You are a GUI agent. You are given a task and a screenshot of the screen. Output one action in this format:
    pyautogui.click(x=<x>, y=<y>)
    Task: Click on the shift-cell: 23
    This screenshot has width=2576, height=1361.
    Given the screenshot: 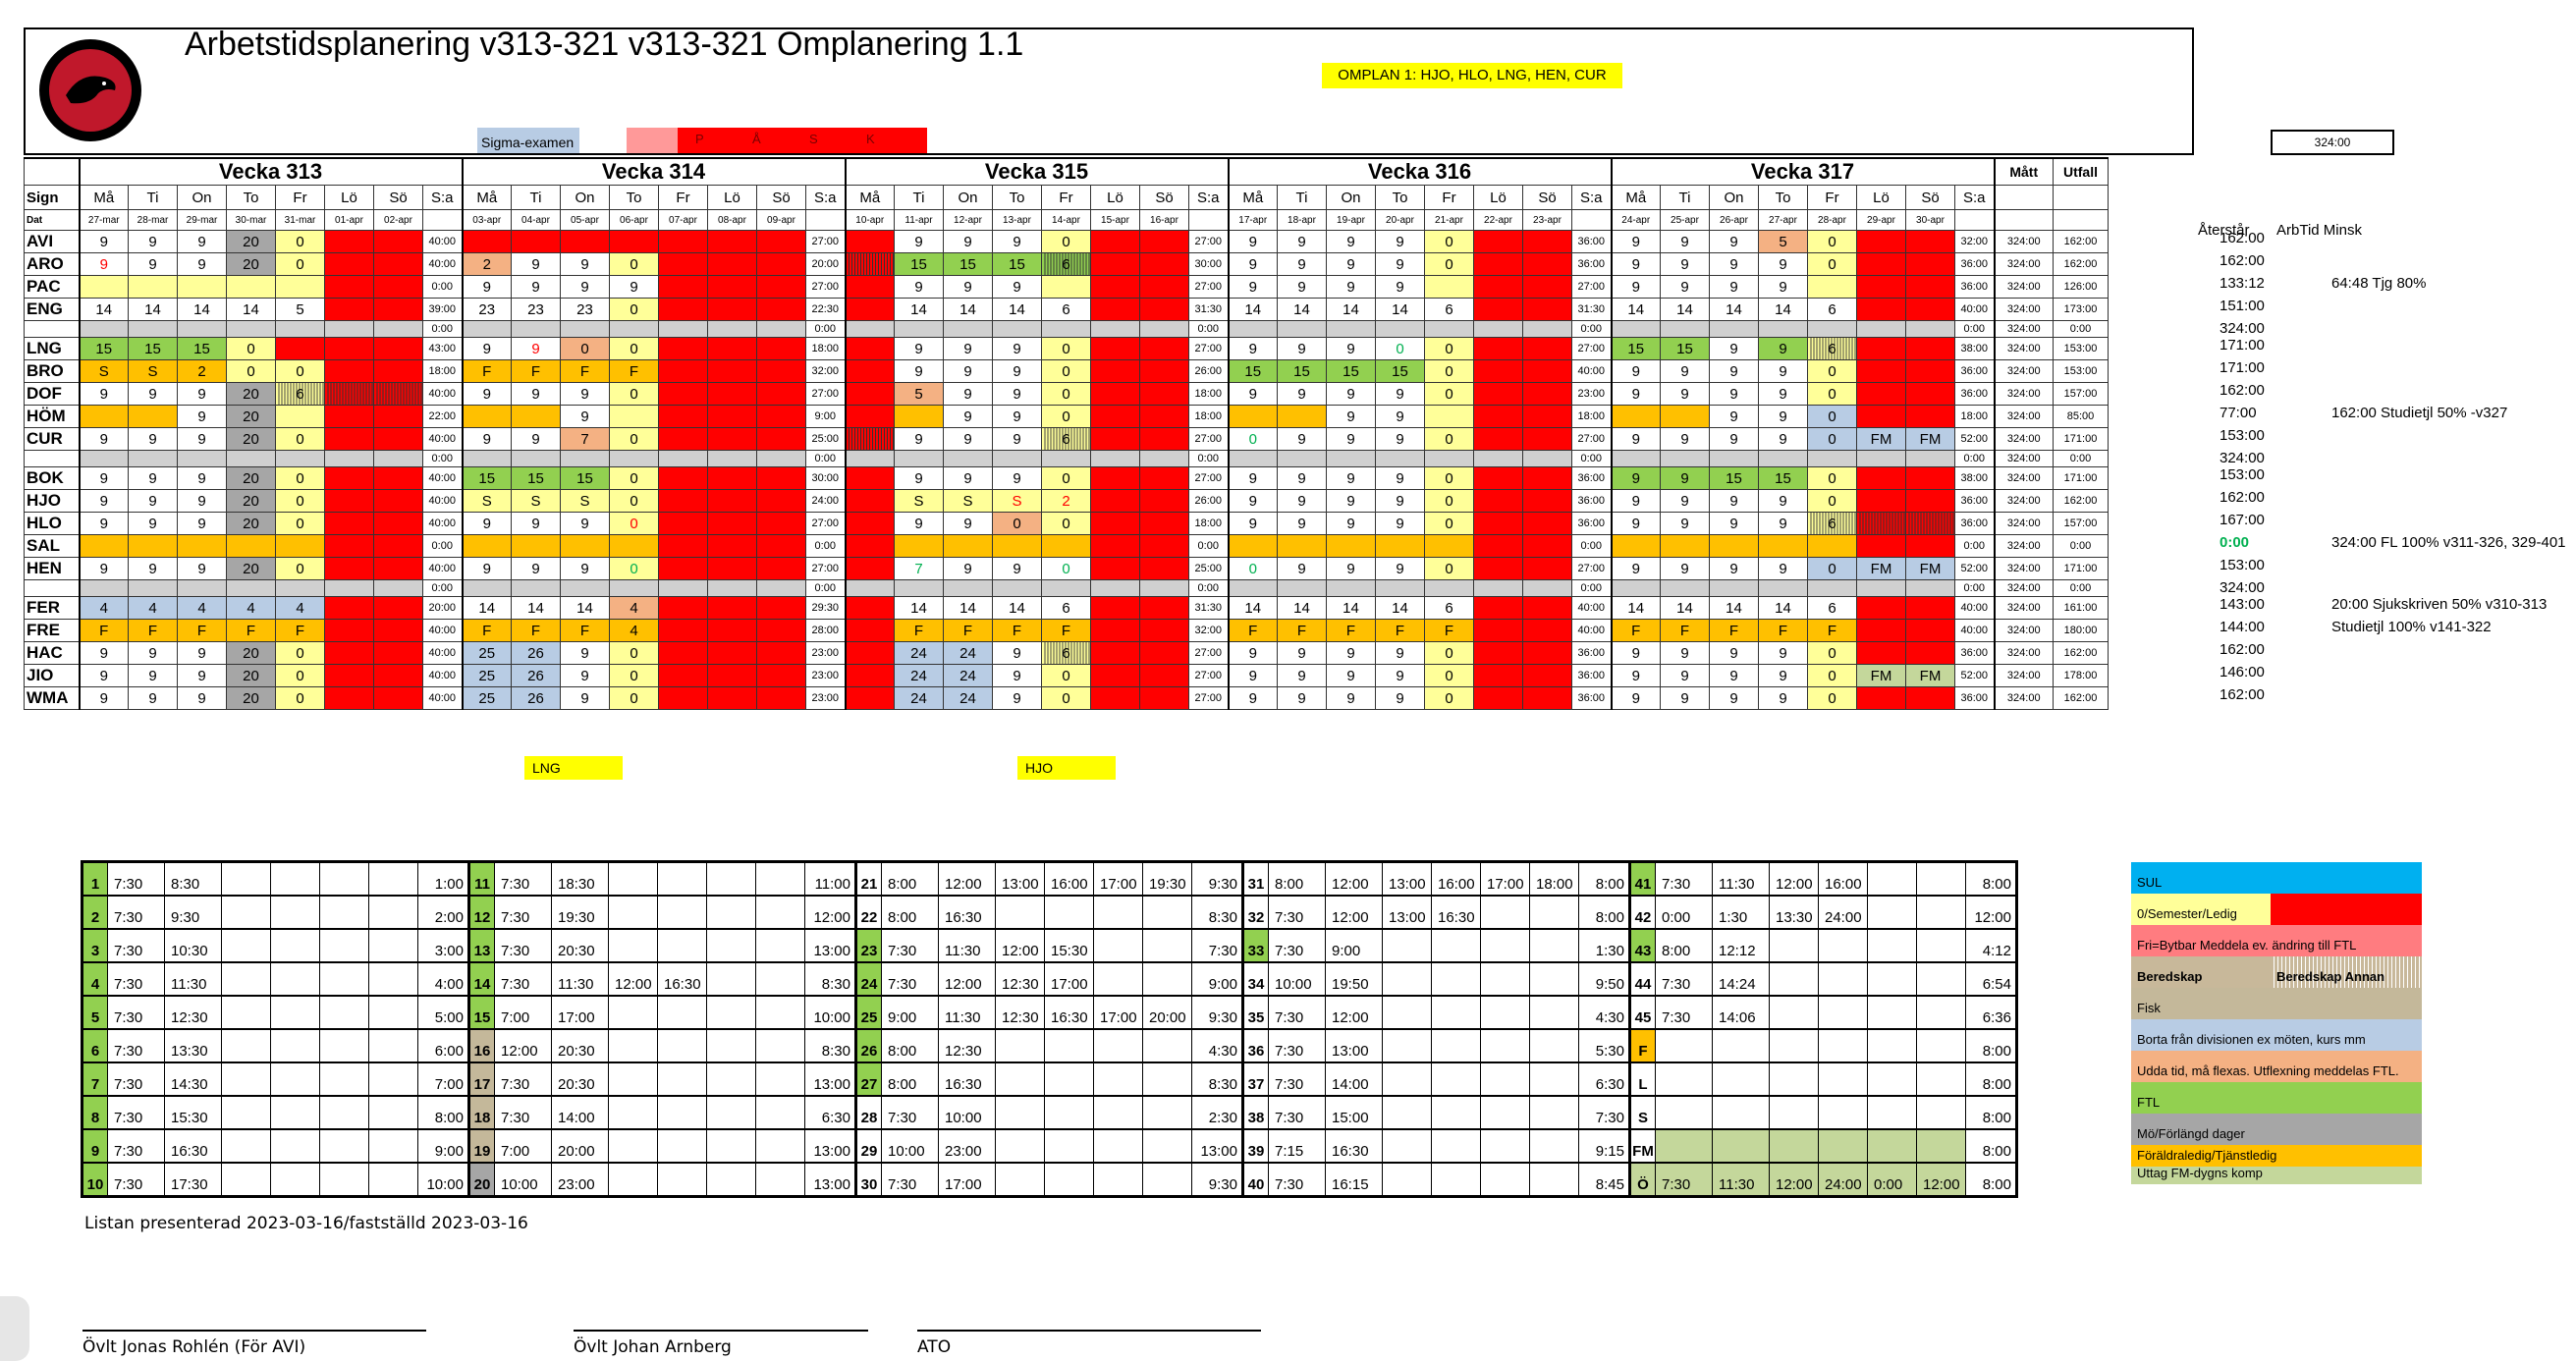 What is the action you would take?
    pyautogui.click(x=536, y=309)
    